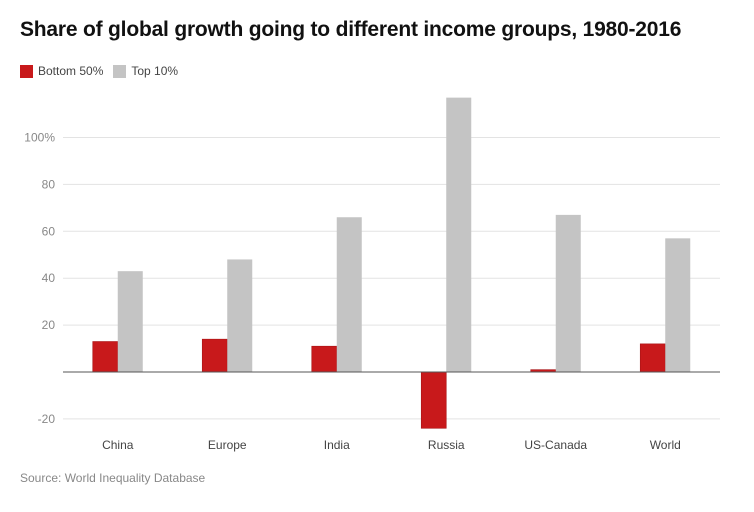 The image size is (754, 512). What do you see at coordinates (49, 184) in the screenshot?
I see `y-tick-label: 80` at bounding box center [49, 184].